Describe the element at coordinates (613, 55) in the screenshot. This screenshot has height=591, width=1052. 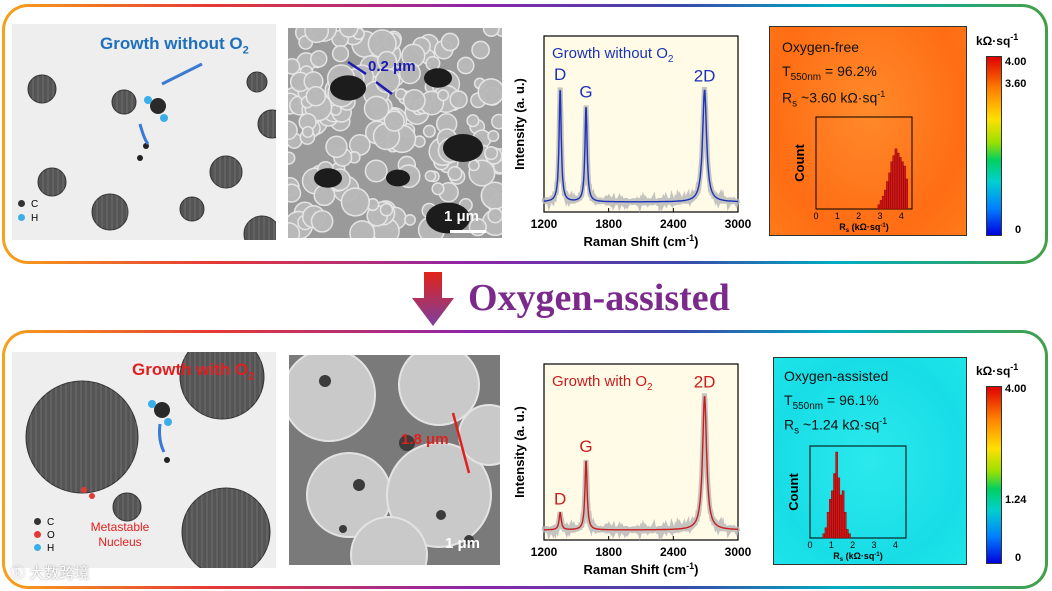
I see `raman-title: Growth without O2` at that location.